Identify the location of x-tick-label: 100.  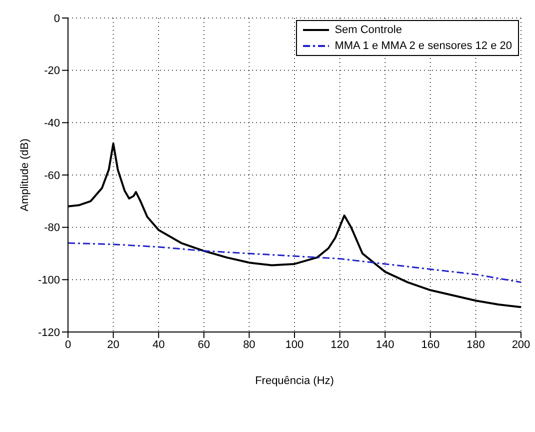
(294, 344).